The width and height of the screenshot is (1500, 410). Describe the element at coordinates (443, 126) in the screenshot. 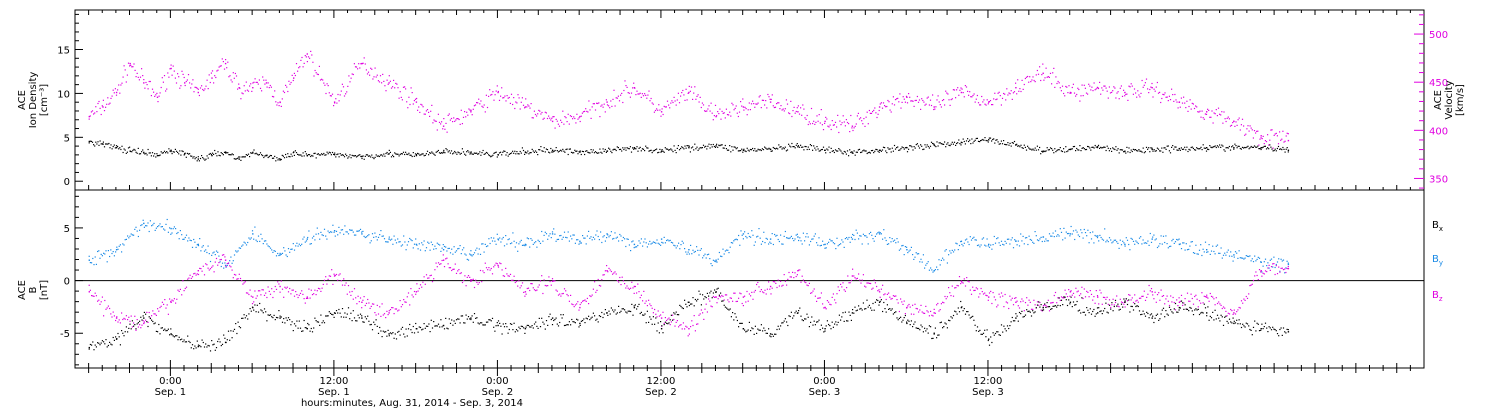

I see `data-point-velocity` at that location.